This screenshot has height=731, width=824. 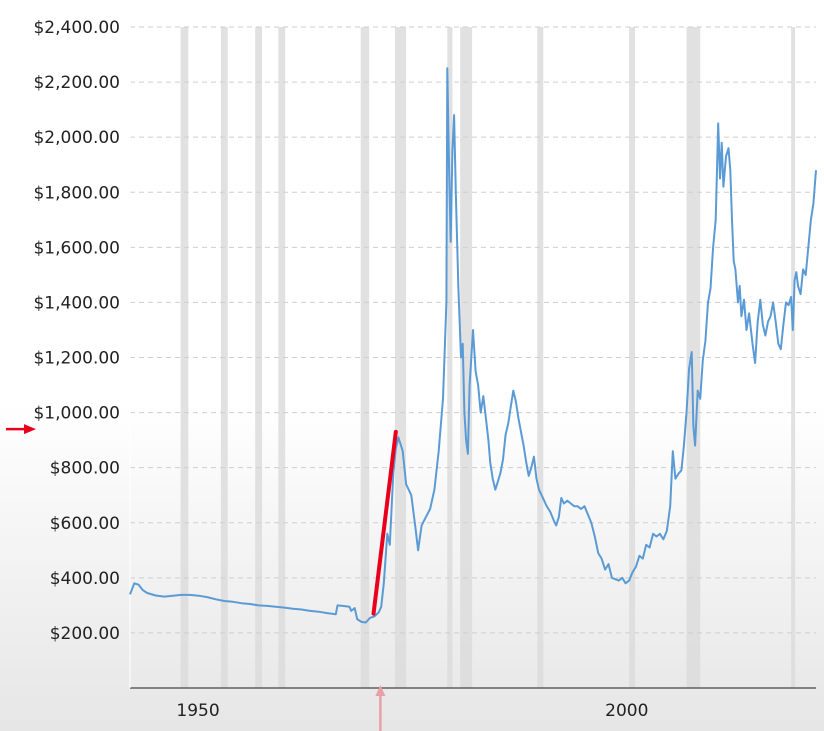 I want to click on x-tick-label: 2000, so click(x=626, y=711).